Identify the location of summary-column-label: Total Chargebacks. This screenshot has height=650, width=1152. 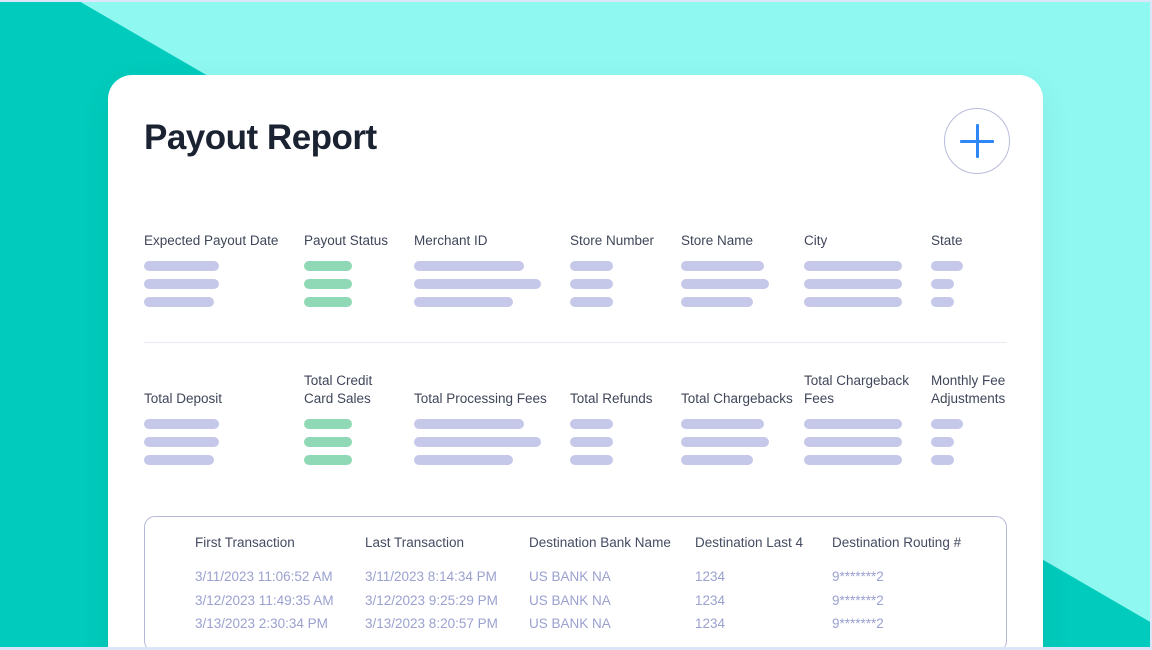
(737, 398).